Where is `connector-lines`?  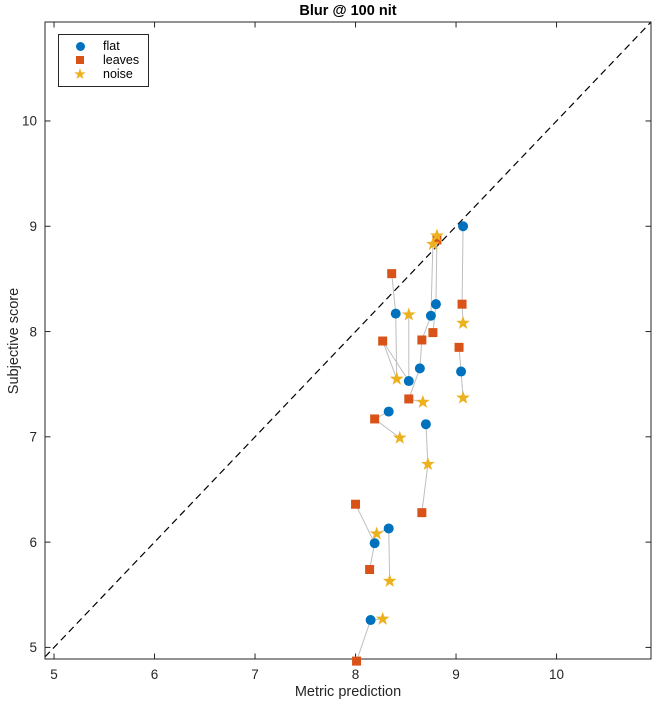
connector-lines is located at coordinates (409, 444).